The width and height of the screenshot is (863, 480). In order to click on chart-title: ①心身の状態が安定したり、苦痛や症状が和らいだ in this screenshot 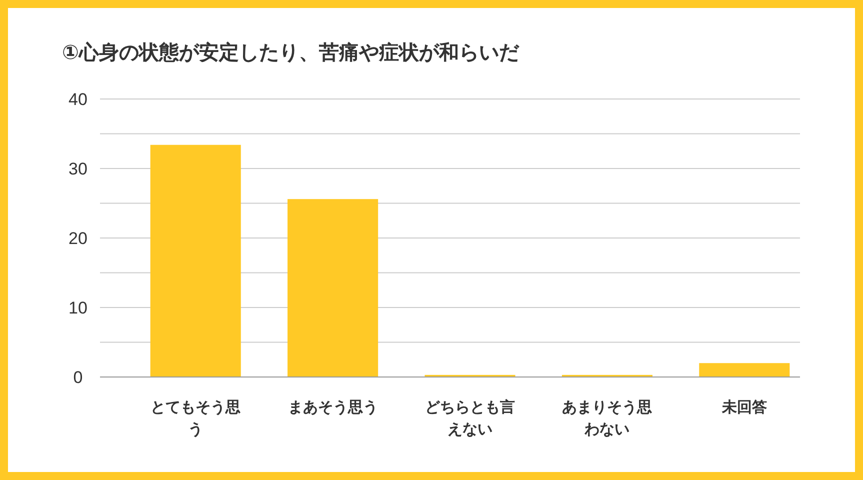, I will do `click(291, 52)`.